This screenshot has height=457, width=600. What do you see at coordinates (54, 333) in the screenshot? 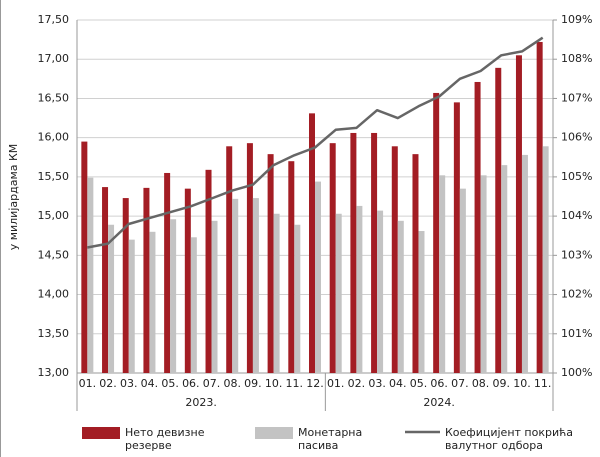
I see `y-tick-label: 13,50` at bounding box center [54, 333].